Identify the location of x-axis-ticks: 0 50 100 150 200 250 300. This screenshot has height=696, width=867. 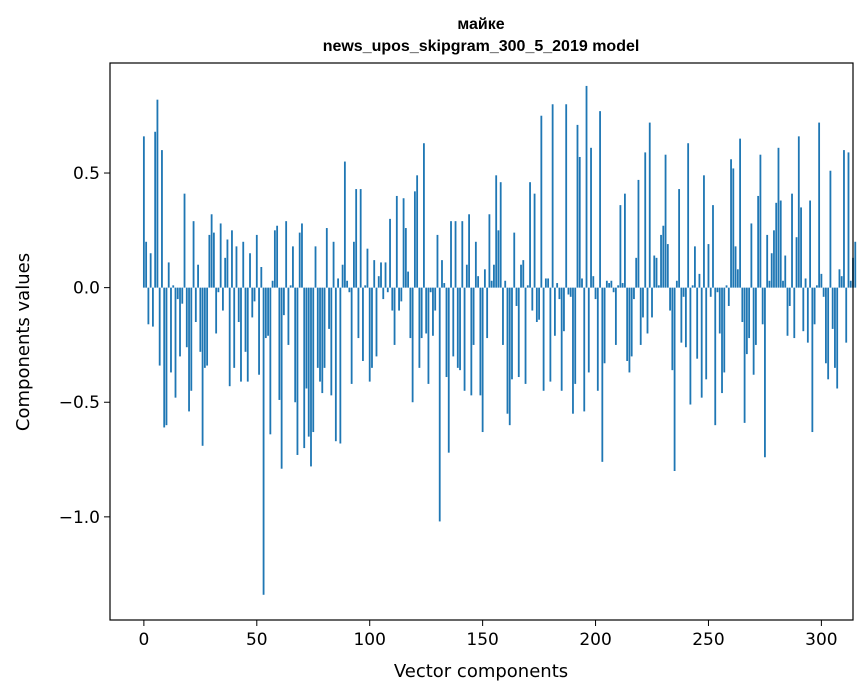
(488, 635).